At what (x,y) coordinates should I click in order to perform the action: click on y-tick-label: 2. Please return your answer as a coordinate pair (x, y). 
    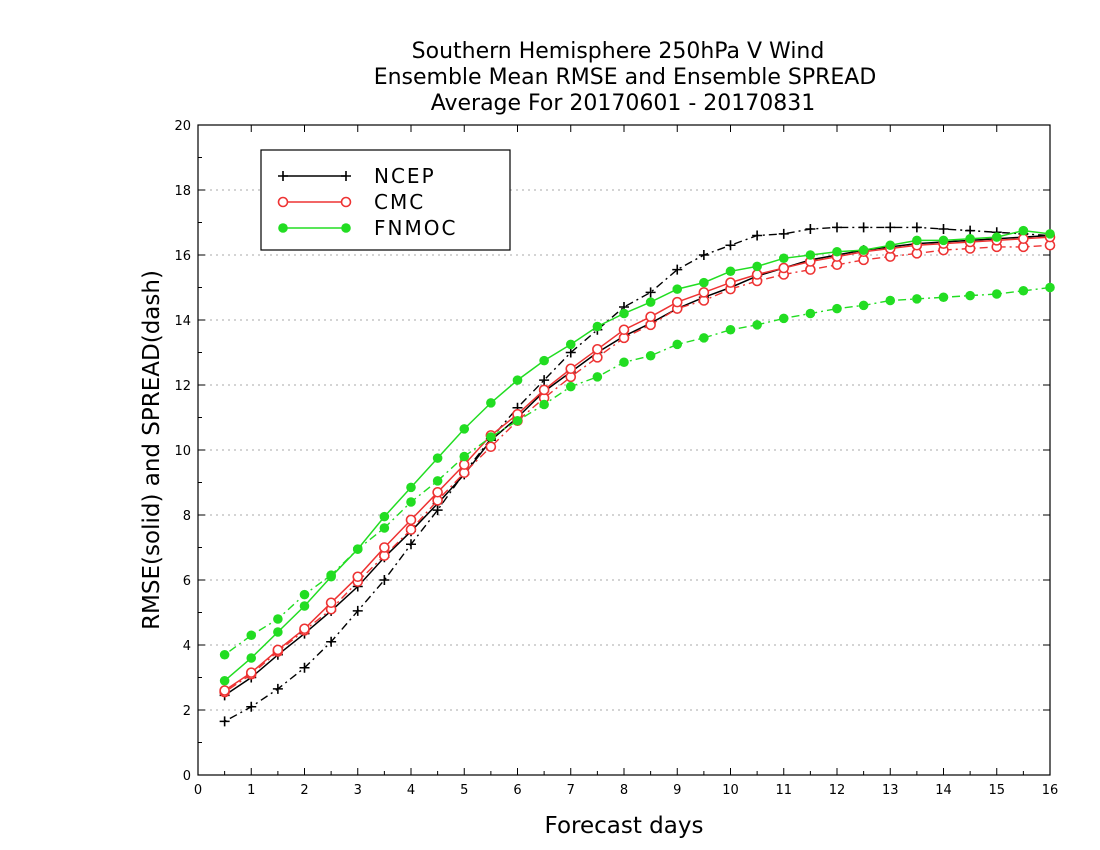
    Looking at the image, I should click on (187, 711).